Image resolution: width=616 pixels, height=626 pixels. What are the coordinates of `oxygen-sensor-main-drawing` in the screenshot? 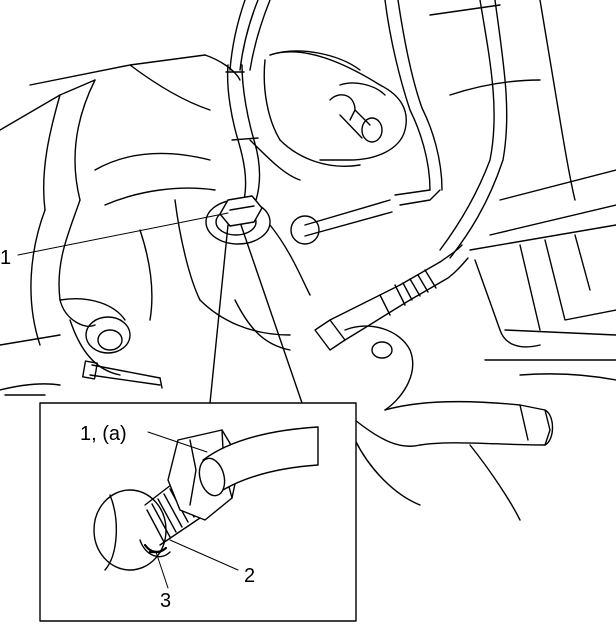 It's located at (245, 113).